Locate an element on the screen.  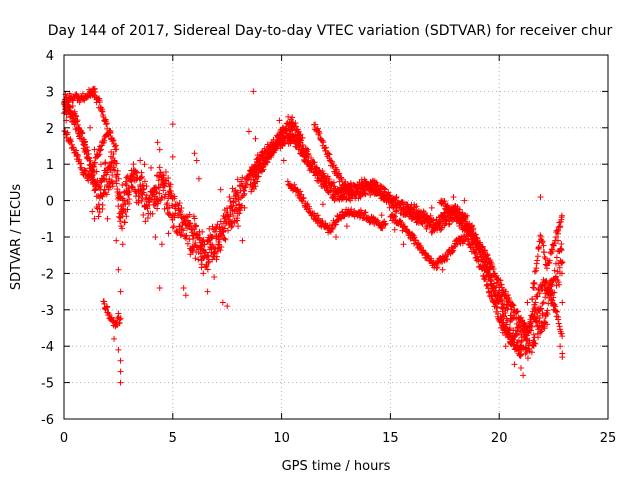
y-tick-label: -1 is located at coordinates (47, 238).